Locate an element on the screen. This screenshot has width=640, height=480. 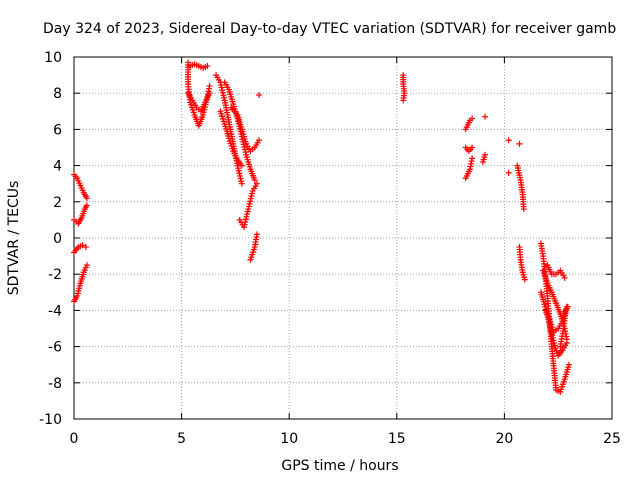
x-tick-label: 20 is located at coordinates (504, 439).